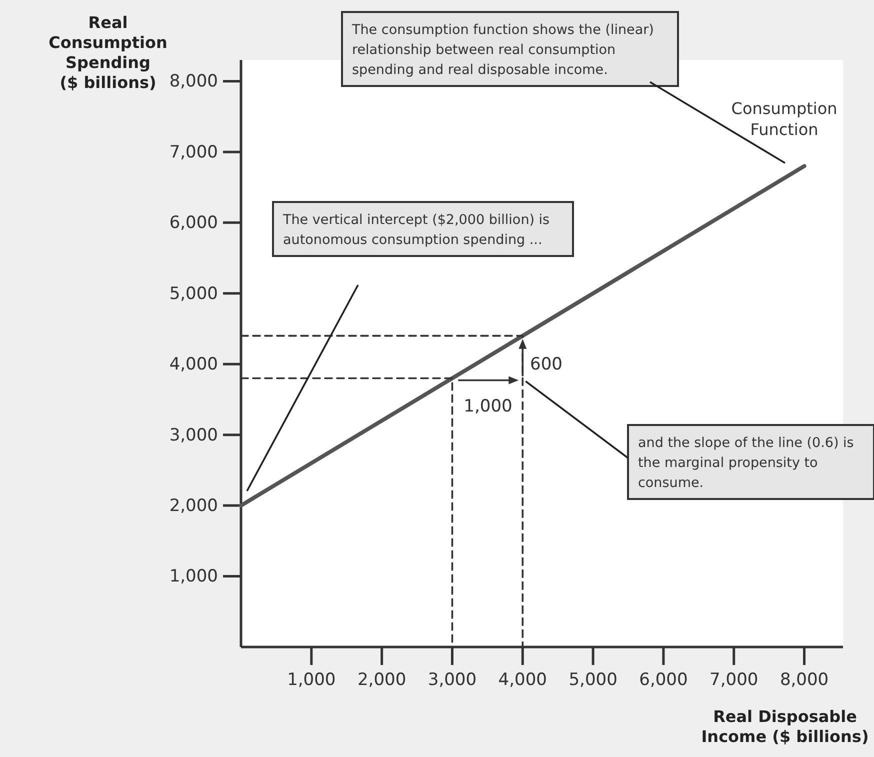  Describe the element at coordinates (746, 463) in the screenshot. I see `annotation: and the slope of the line (0.6) is the marginal propensity to consume.` at that location.